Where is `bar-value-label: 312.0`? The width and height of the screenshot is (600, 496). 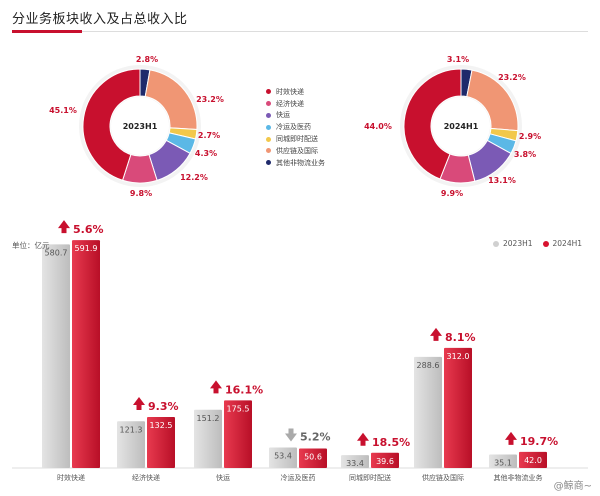
bar-value-label: 312.0 is located at coordinates (458, 356).